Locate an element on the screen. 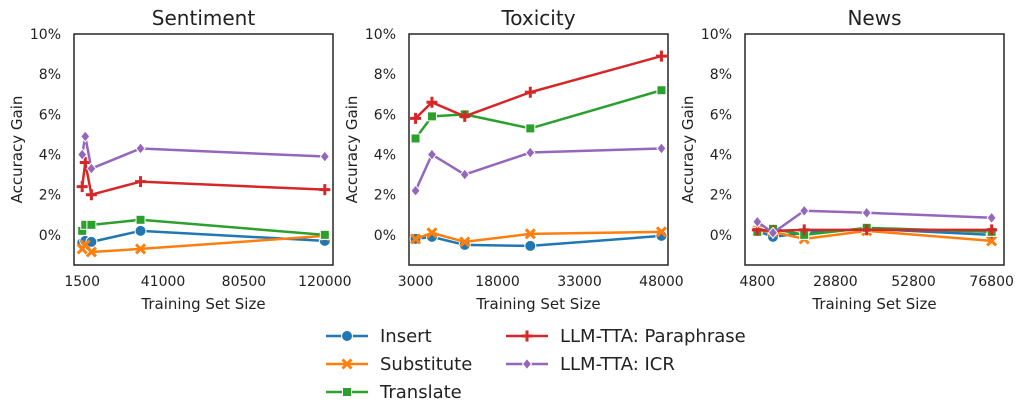  x-tick-label: 18000 is located at coordinates (497, 282).